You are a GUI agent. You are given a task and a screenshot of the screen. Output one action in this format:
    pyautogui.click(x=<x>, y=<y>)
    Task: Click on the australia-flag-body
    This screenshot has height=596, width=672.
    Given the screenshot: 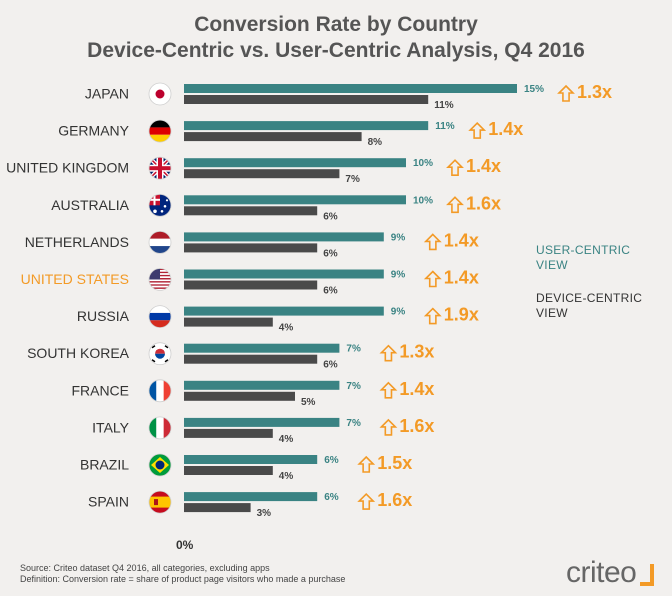 What is the action you would take?
    pyautogui.click(x=160, y=205)
    